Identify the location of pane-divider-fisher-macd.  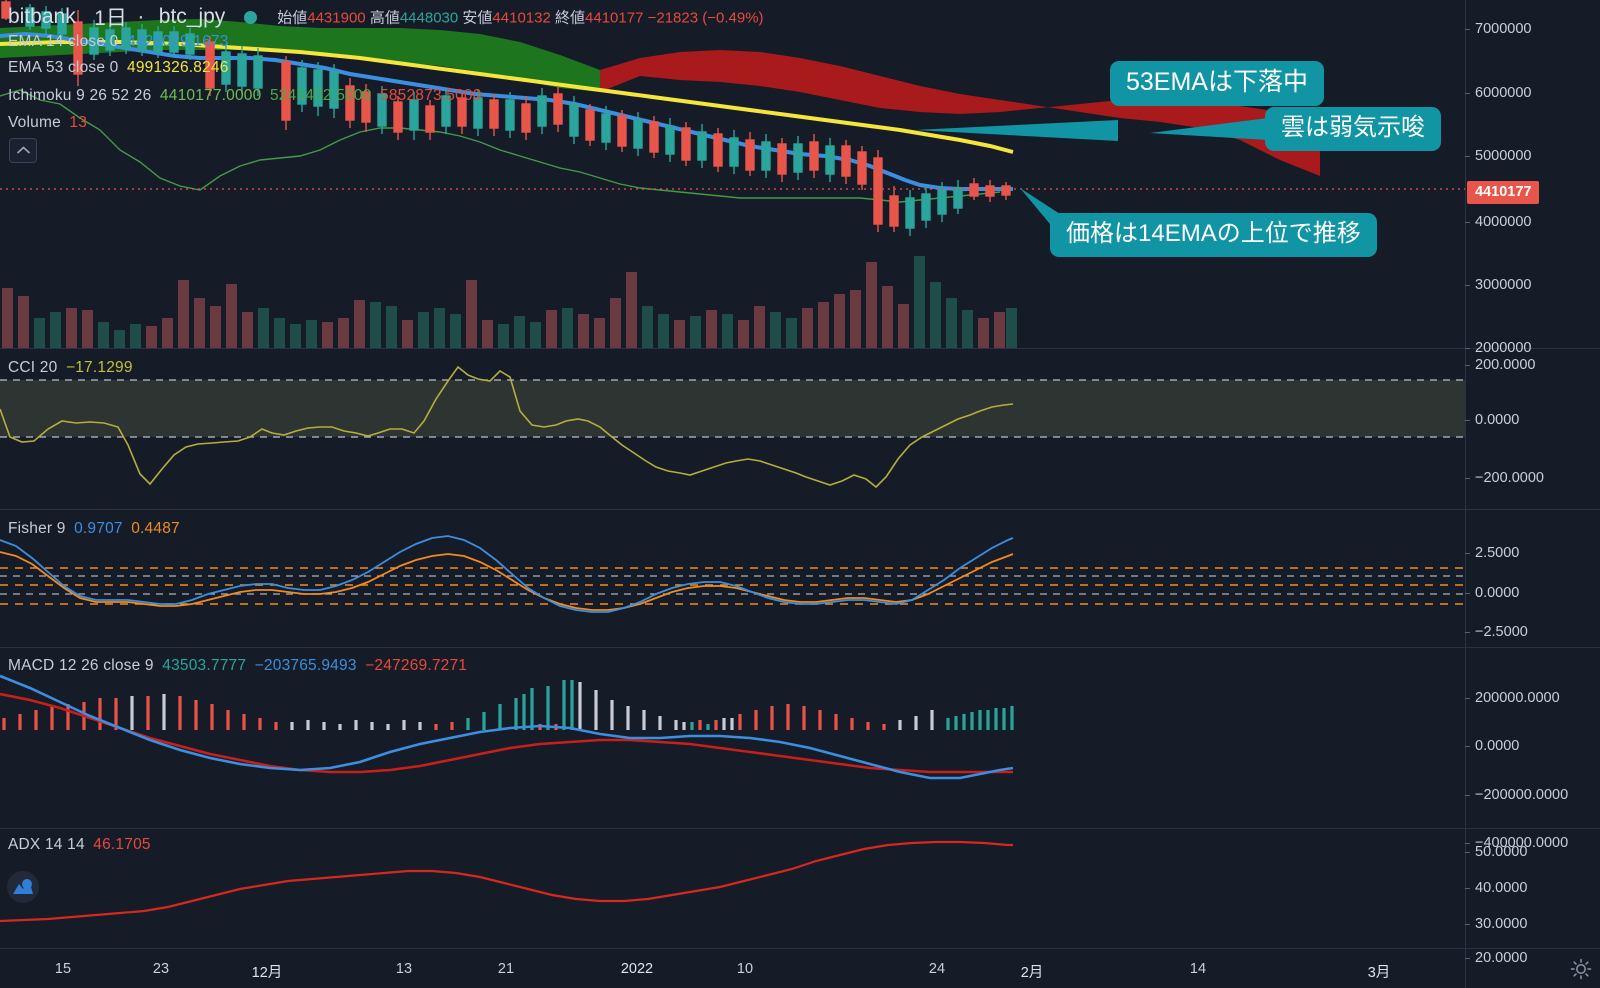
(800, 647).